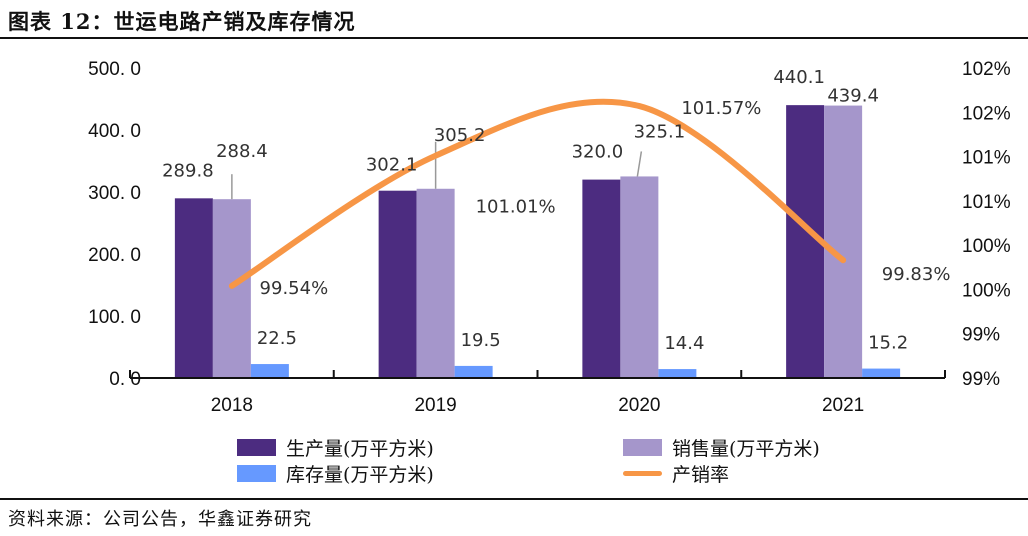  I want to click on left-axis-tick-label: 0. 0, so click(125, 379).